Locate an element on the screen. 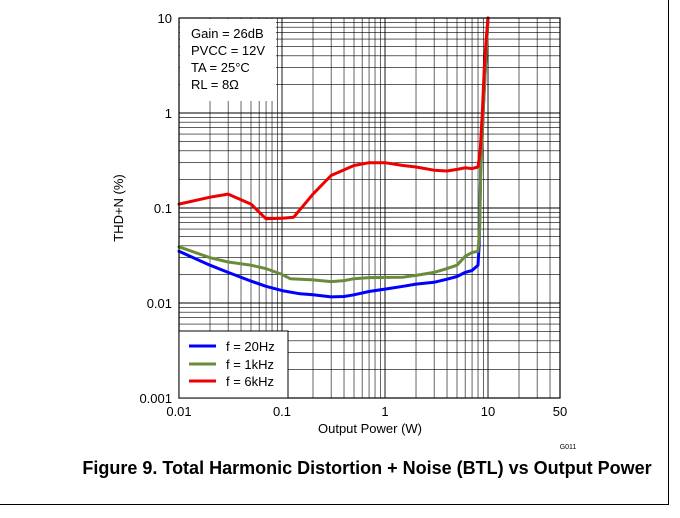 The width and height of the screenshot is (680, 518). svg-text: Gain = 26dB is located at coordinates (227, 33).